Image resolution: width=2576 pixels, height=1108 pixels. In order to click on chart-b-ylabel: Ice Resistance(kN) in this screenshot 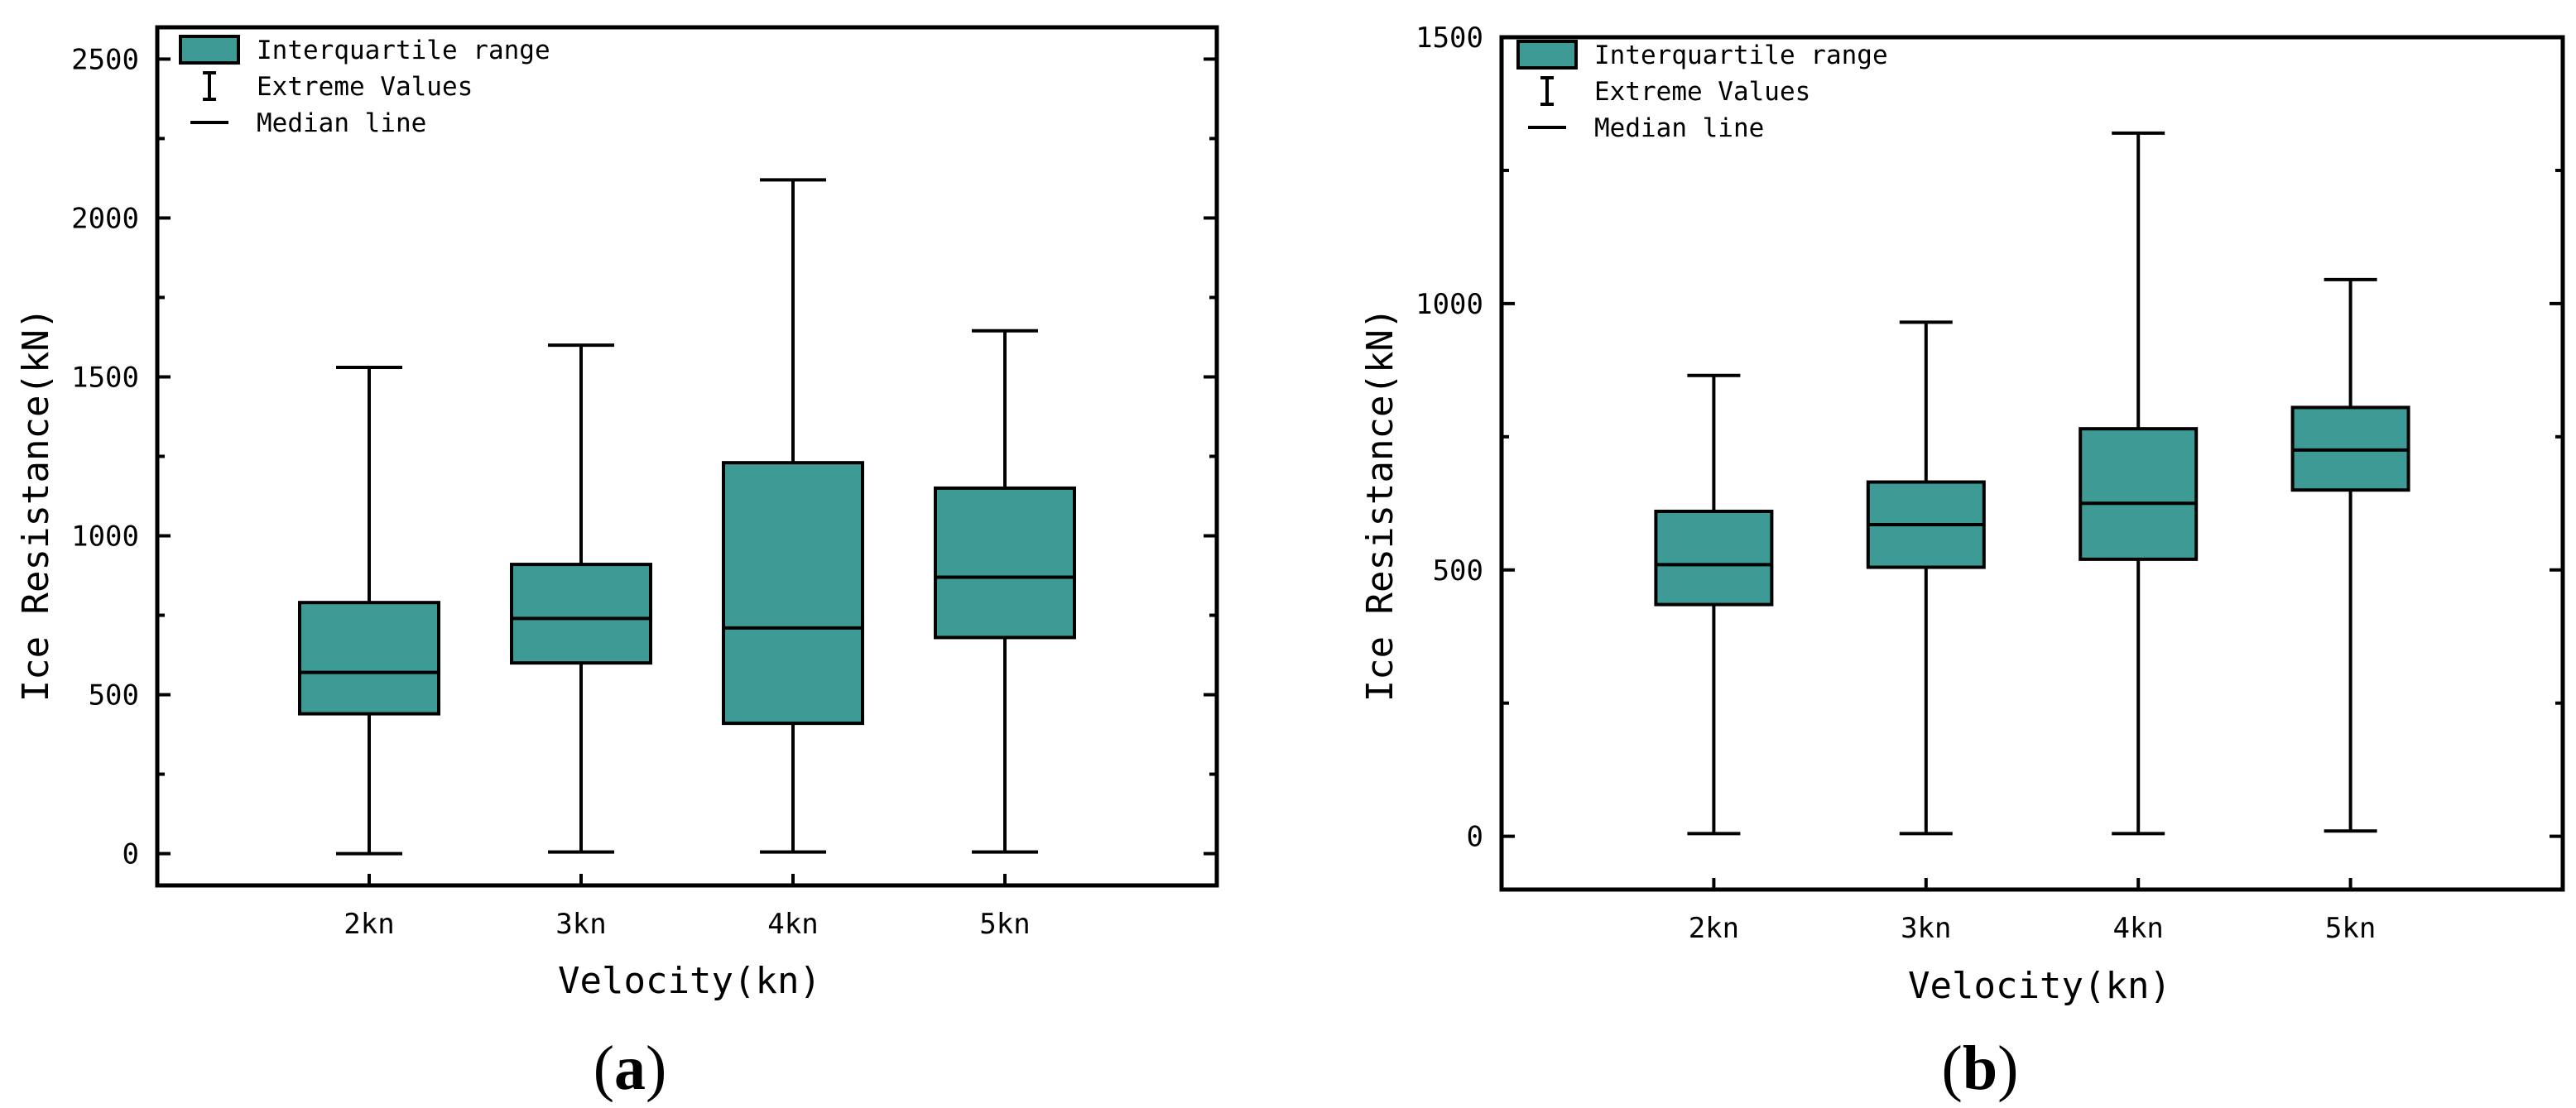, I will do `click(1380, 506)`.